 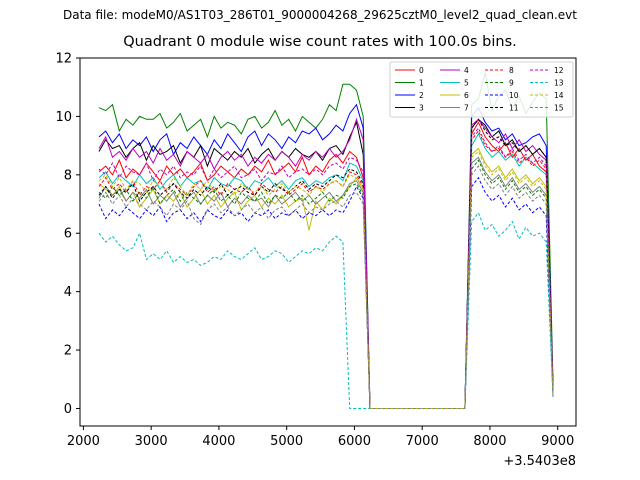 I want to click on legend-label-2: 2, so click(x=421, y=95).